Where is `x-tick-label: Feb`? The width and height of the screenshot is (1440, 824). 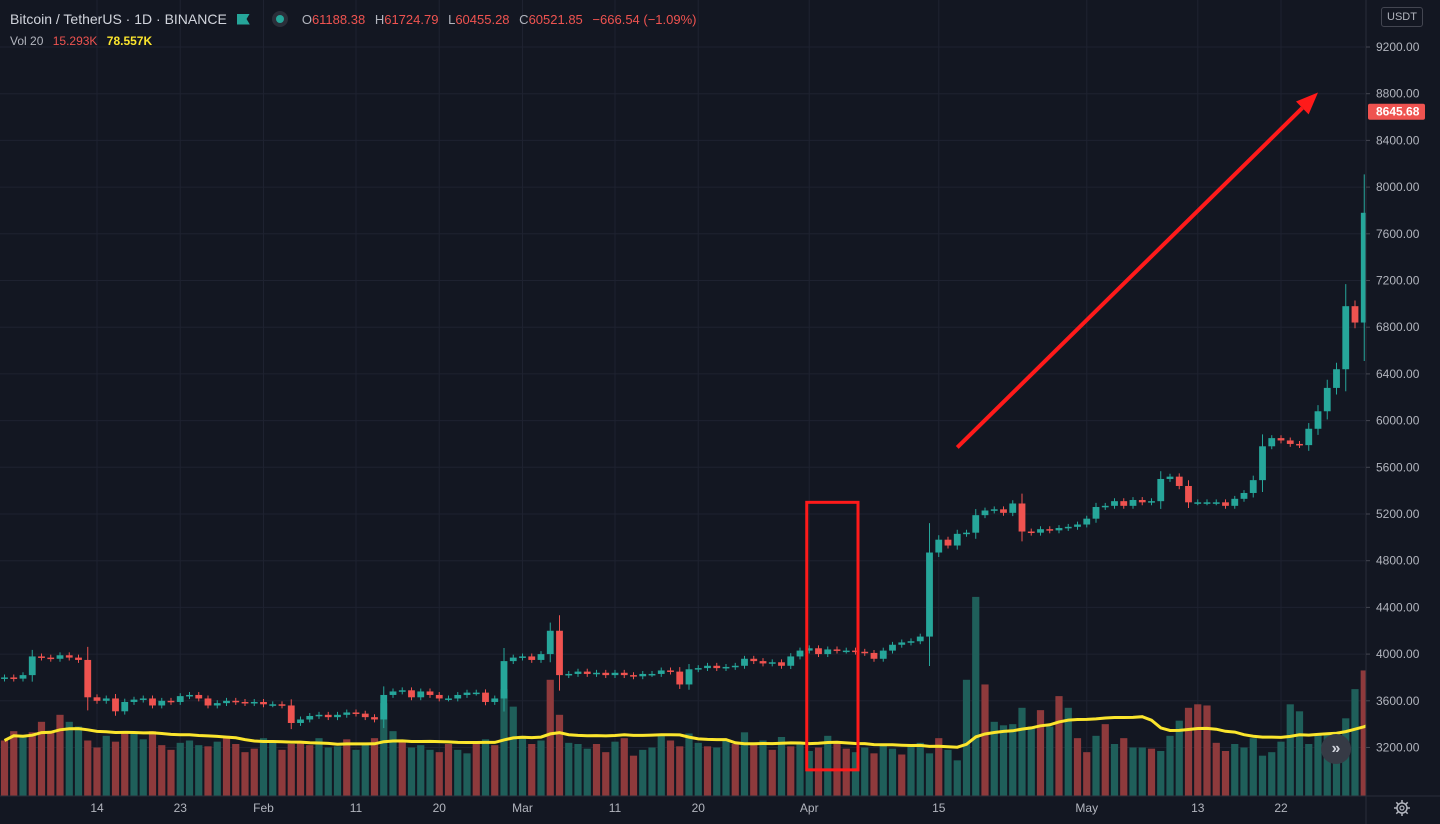
x-tick-label: Feb is located at coordinates (263, 808).